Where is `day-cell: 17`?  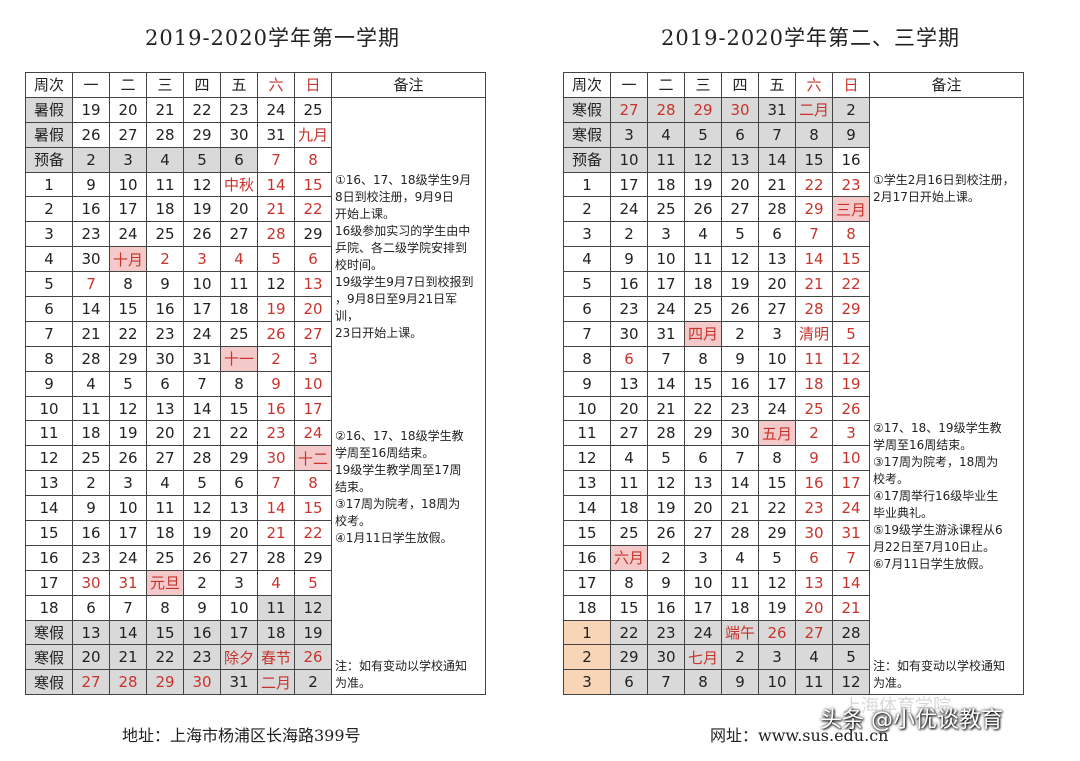
day-cell: 17 is located at coordinates (703, 608).